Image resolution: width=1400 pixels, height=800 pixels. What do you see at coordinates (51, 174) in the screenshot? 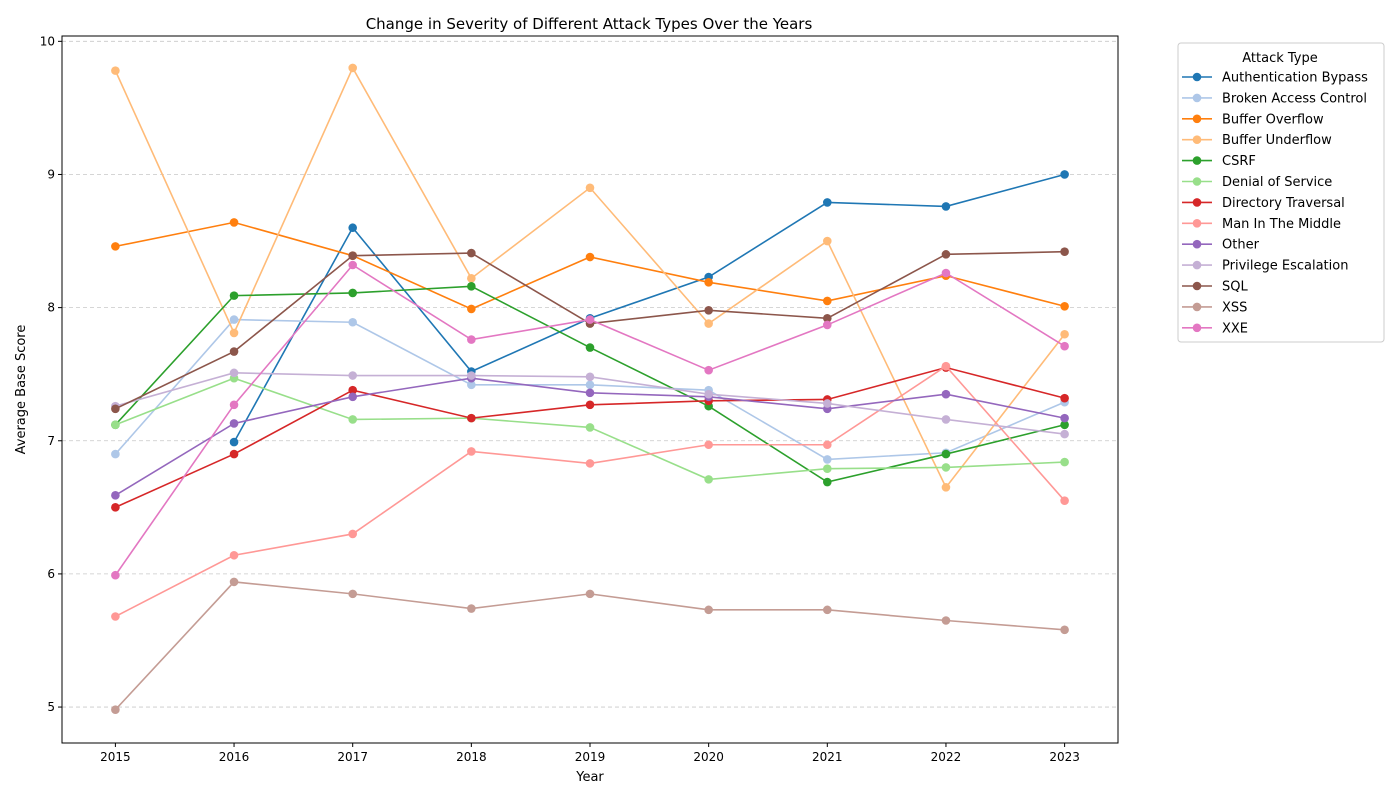
I see `y-tick-label: 9` at bounding box center [51, 174].